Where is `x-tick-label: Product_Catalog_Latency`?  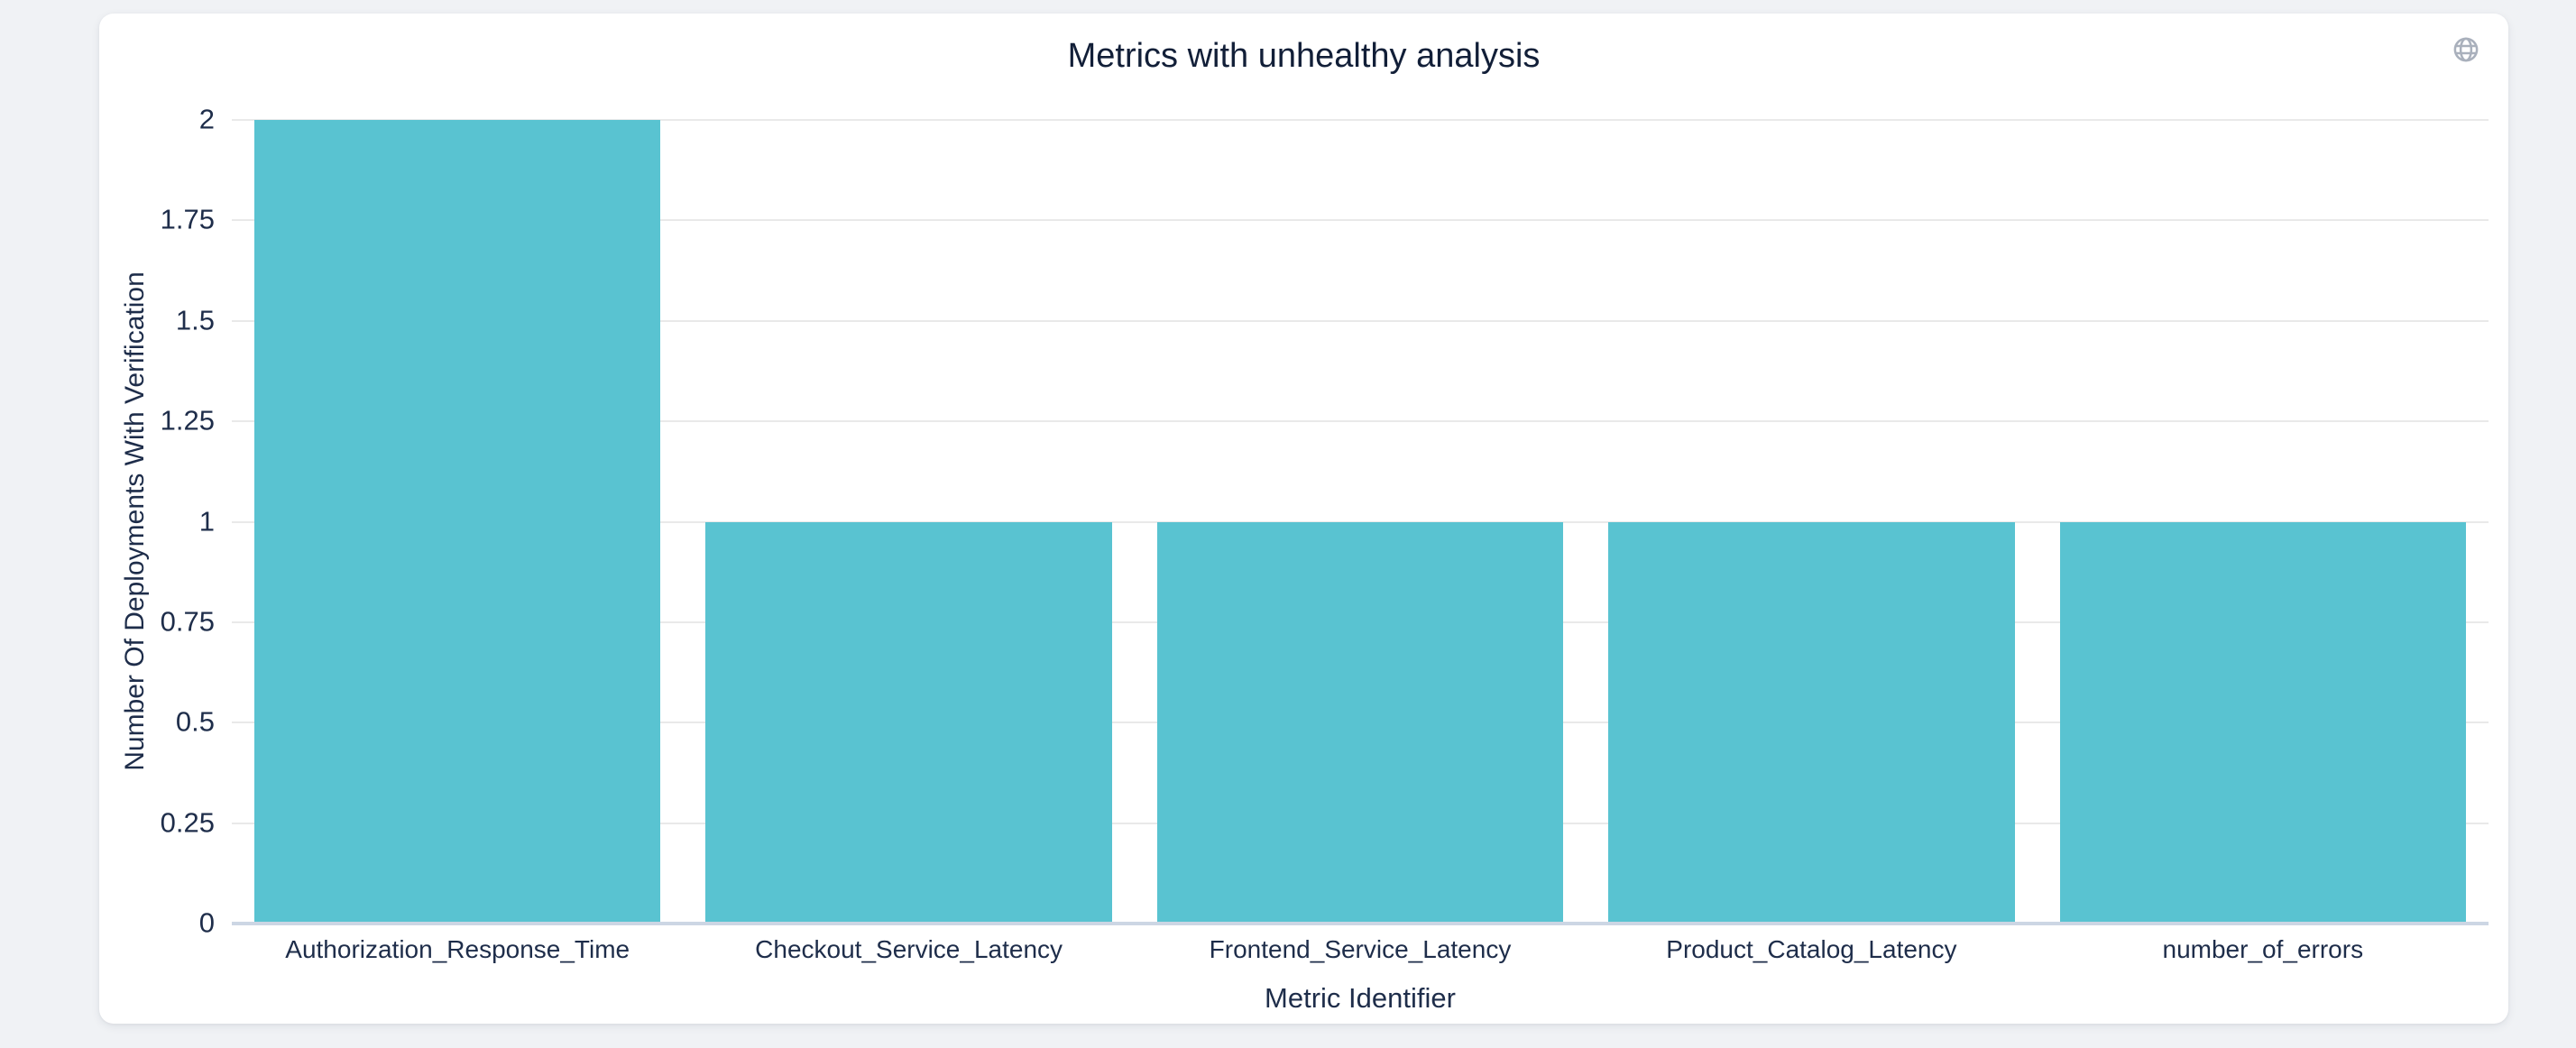
x-tick-label: Product_Catalog_Latency is located at coordinates (1811, 949).